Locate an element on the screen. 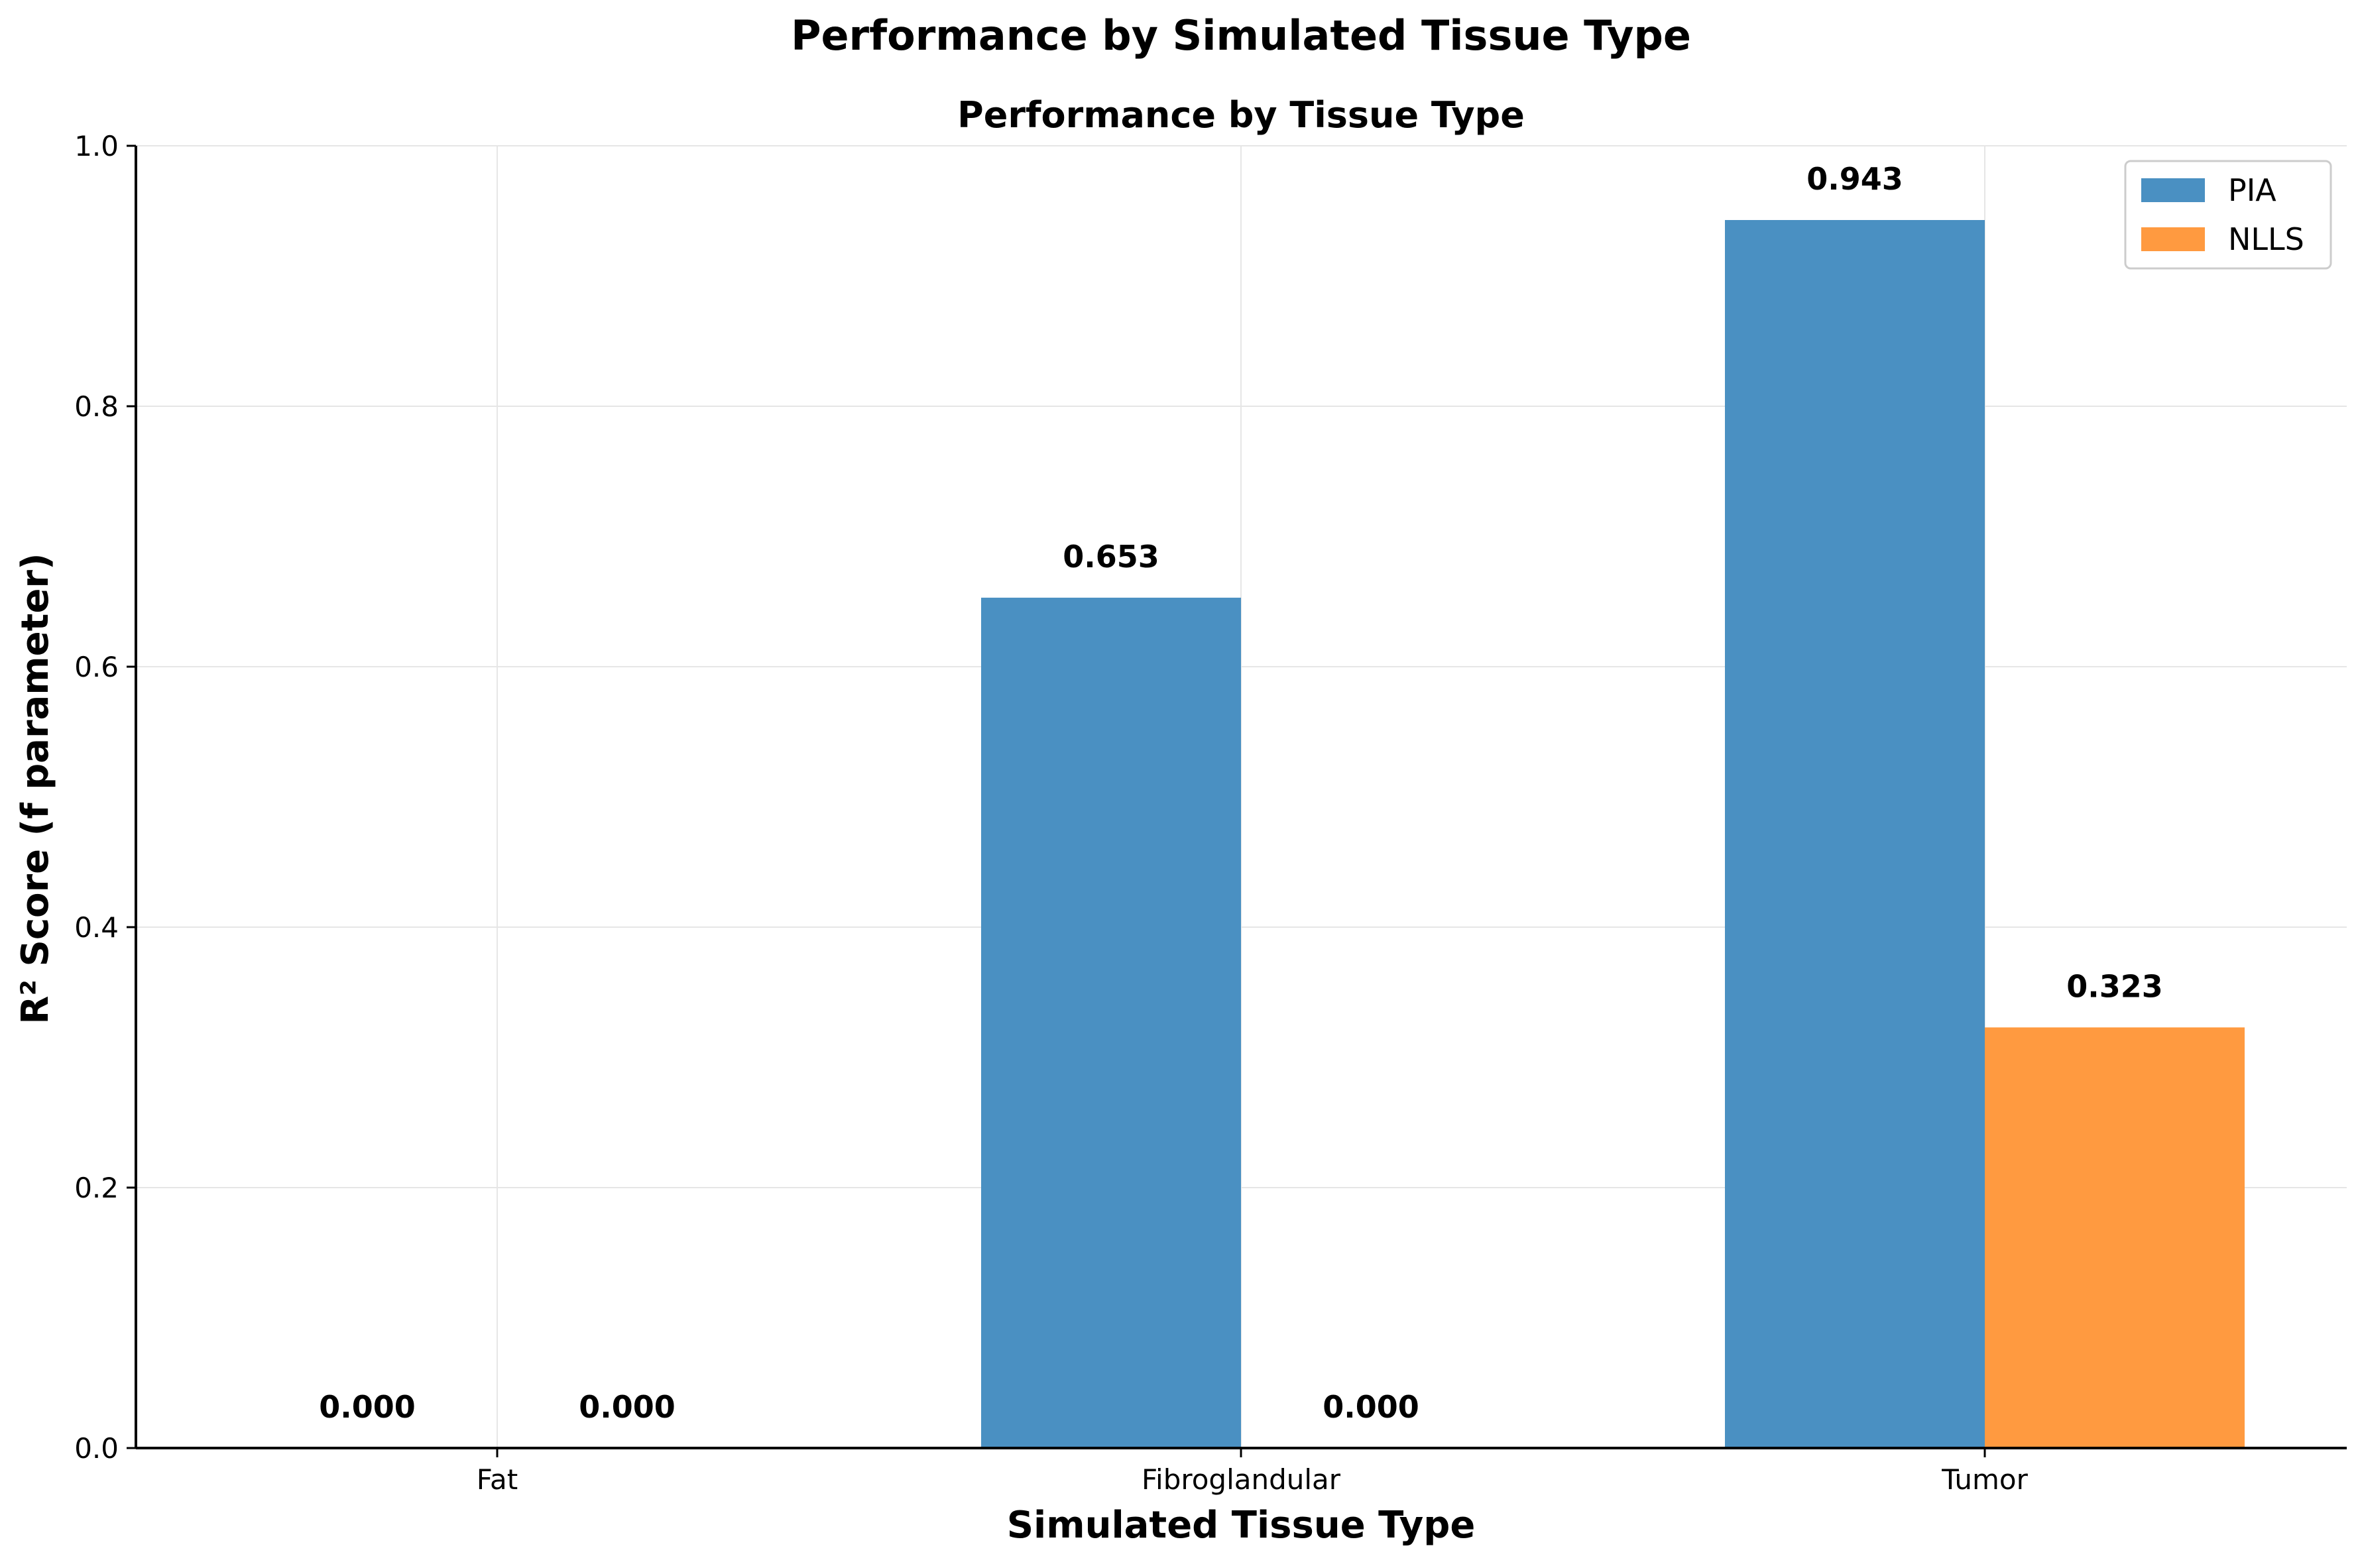  bar-pia-fibroglandular is located at coordinates (1111, 1022).